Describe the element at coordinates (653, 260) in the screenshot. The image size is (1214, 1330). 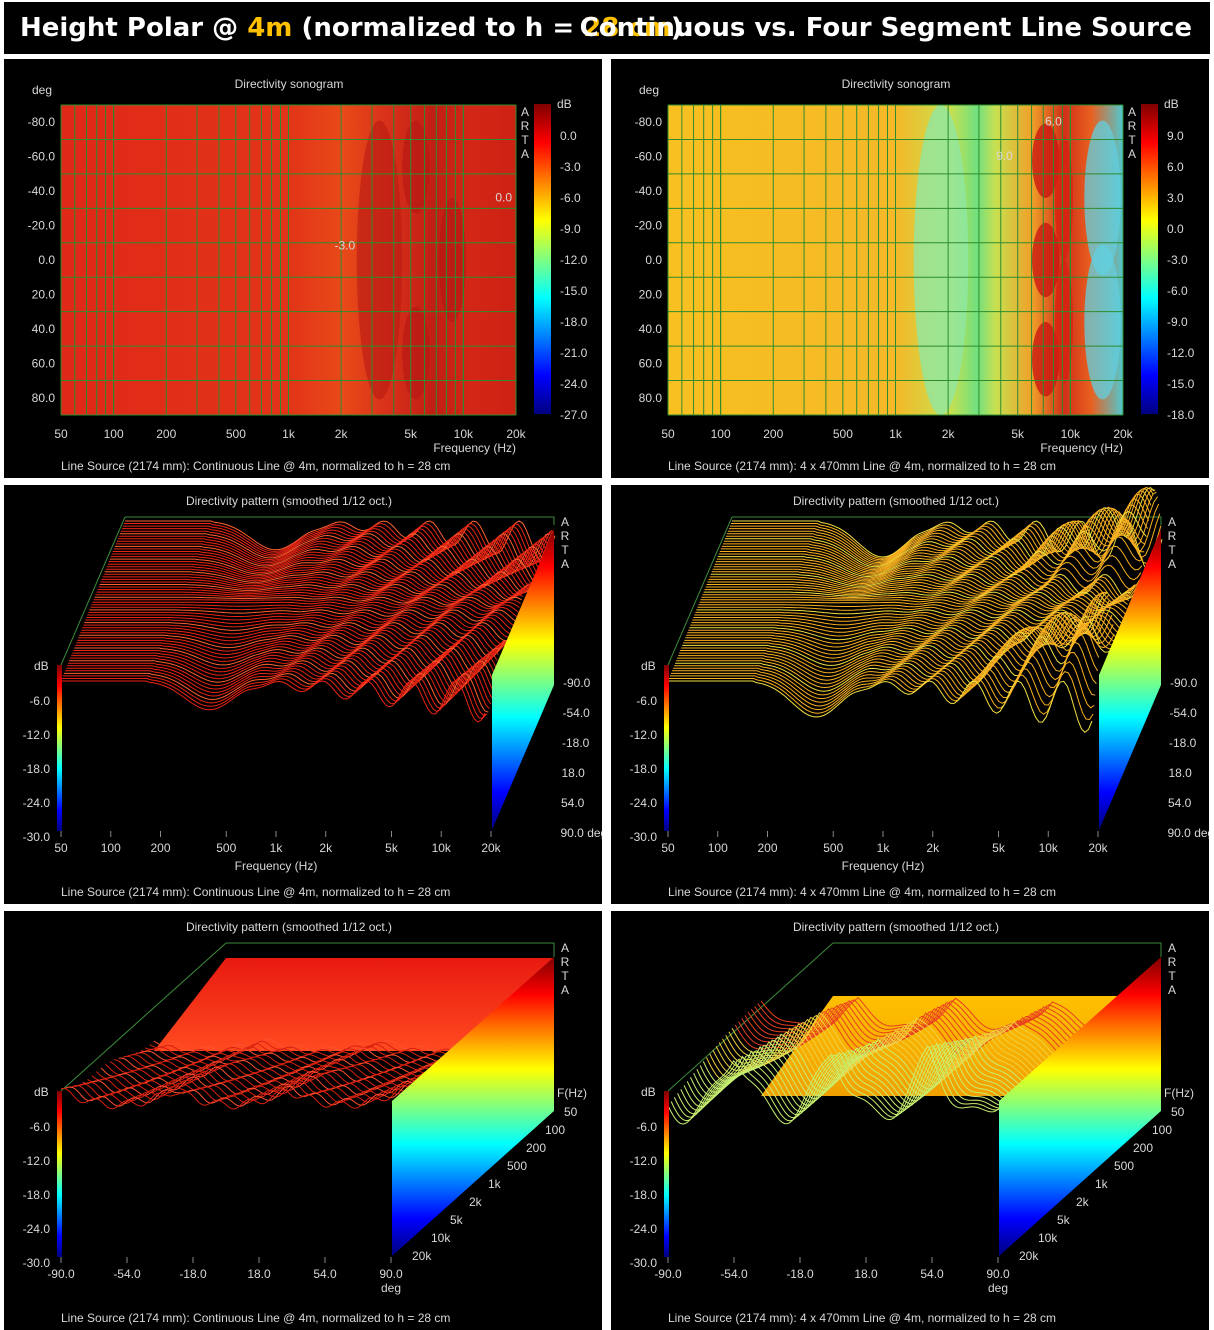
I see `y-tick-label: 0.0` at that location.